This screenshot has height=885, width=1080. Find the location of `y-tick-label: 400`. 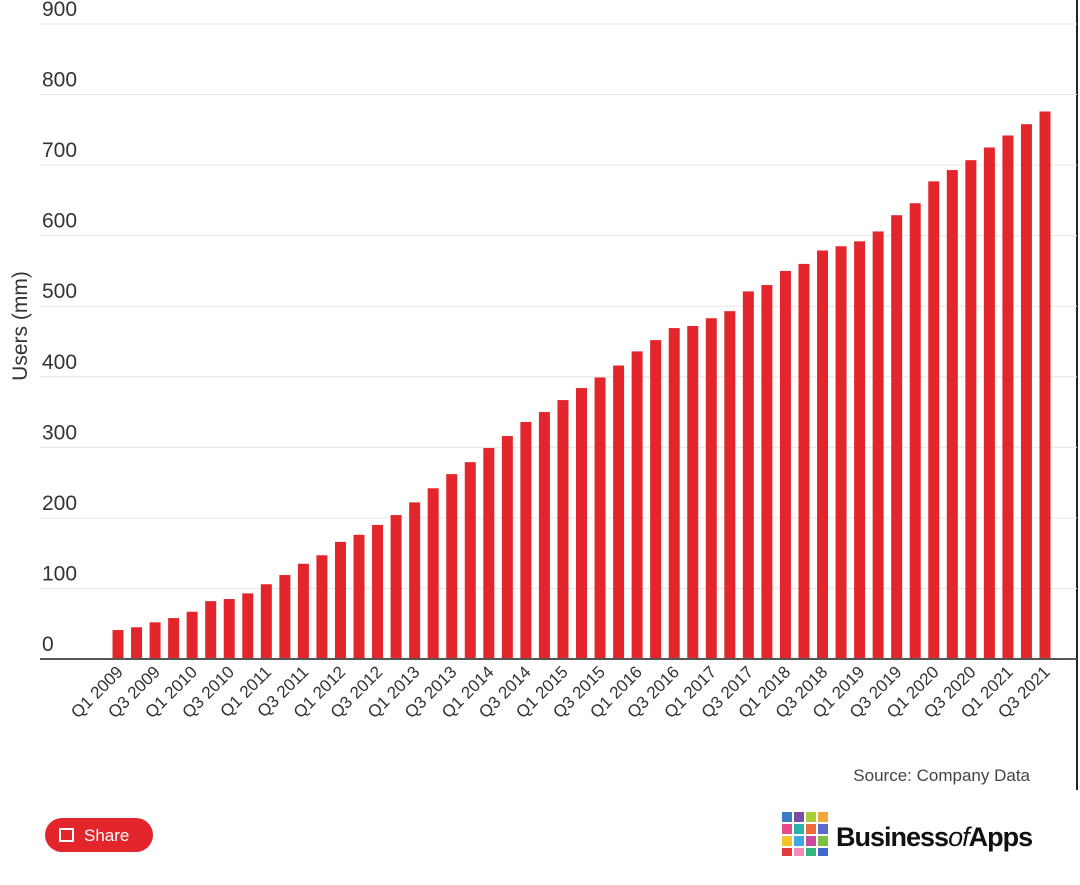

y-tick-label: 400 is located at coordinates (59, 362).